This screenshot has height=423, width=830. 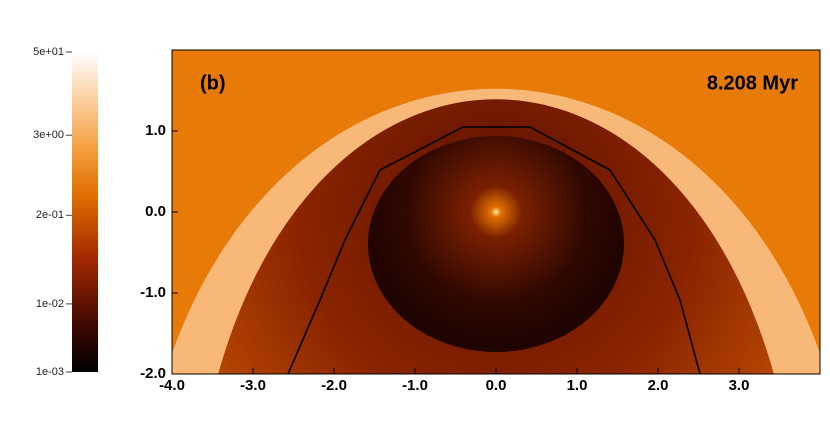 What do you see at coordinates (172, 385) in the screenshot?
I see `x-tick-label: -4.0` at bounding box center [172, 385].